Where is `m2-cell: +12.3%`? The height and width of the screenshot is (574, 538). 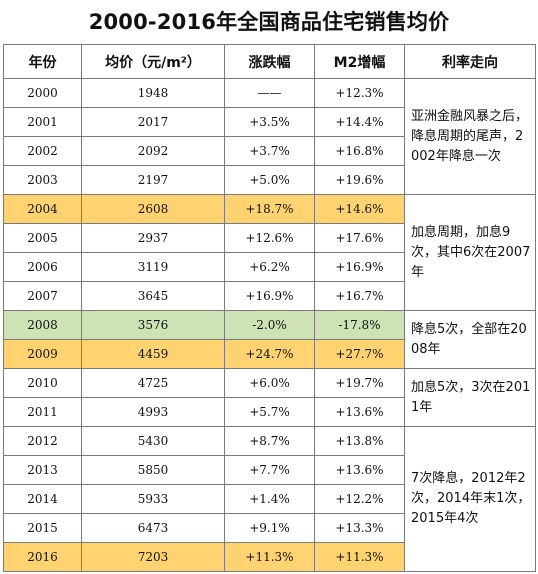 m2-cell: +12.3% is located at coordinates (359, 93).